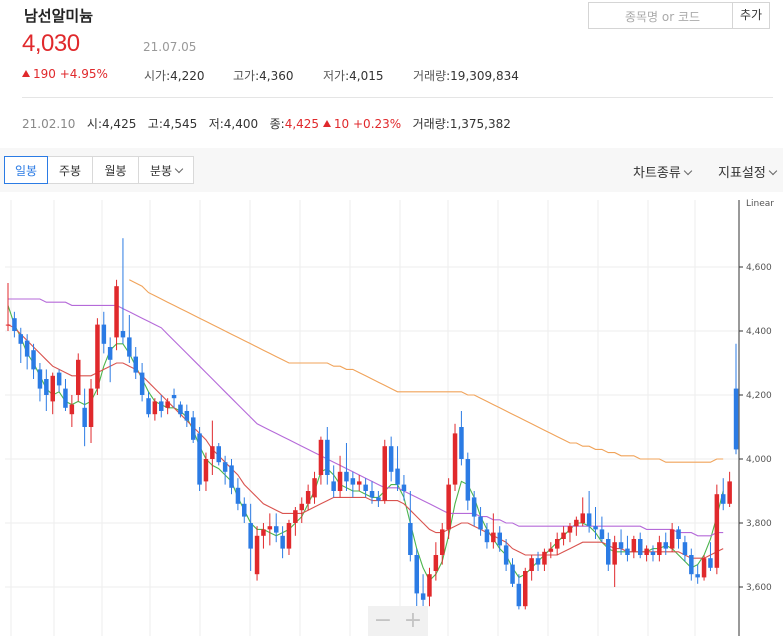  I want to click on daily-volume-label: 거래량, so click(429, 124).